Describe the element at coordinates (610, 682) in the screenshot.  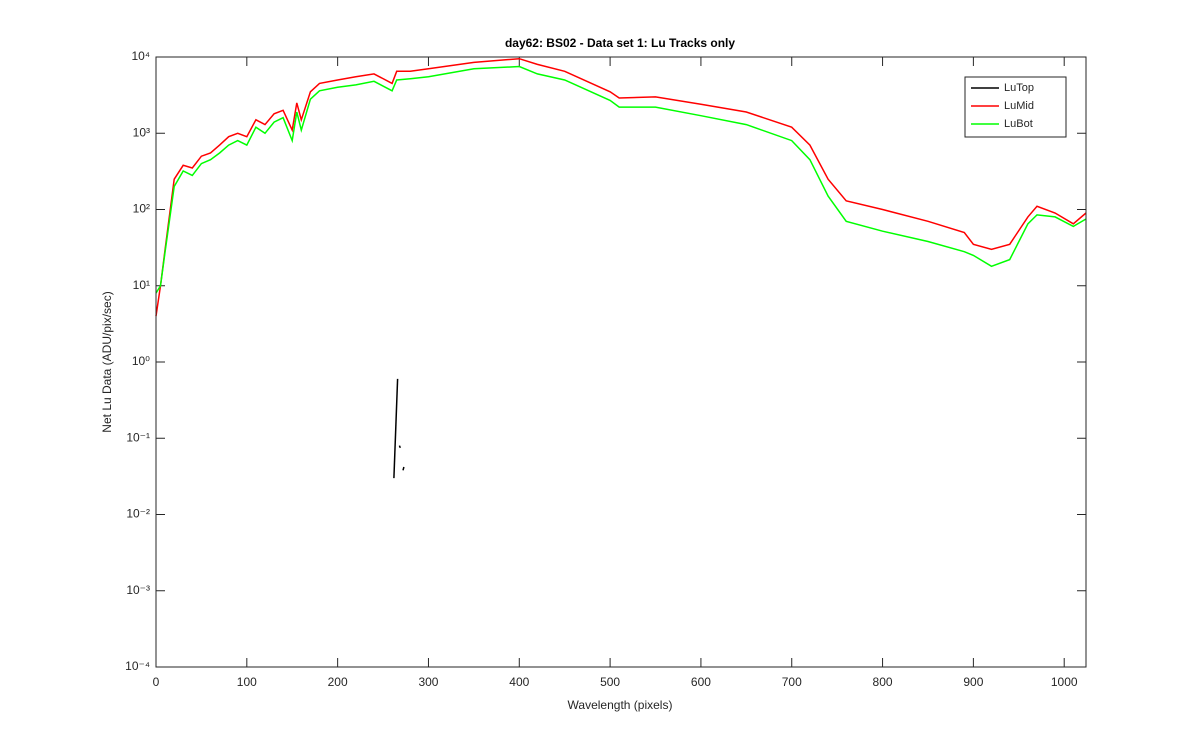
I see `x-tick-label: 500` at that location.